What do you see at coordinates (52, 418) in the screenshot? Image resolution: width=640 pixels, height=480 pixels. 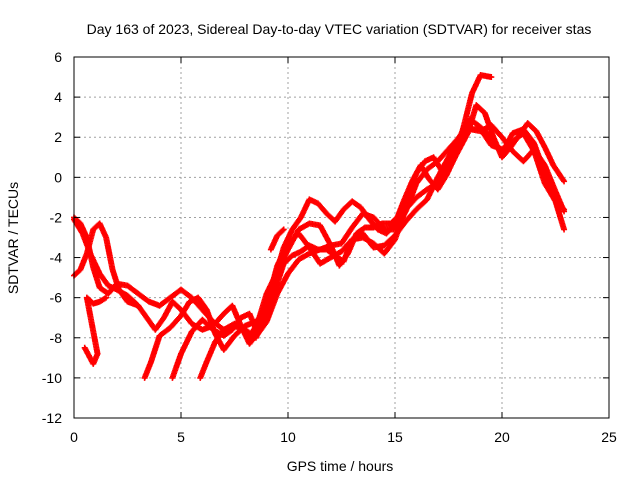 I see `y-tick-label: -12` at bounding box center [52, 418].